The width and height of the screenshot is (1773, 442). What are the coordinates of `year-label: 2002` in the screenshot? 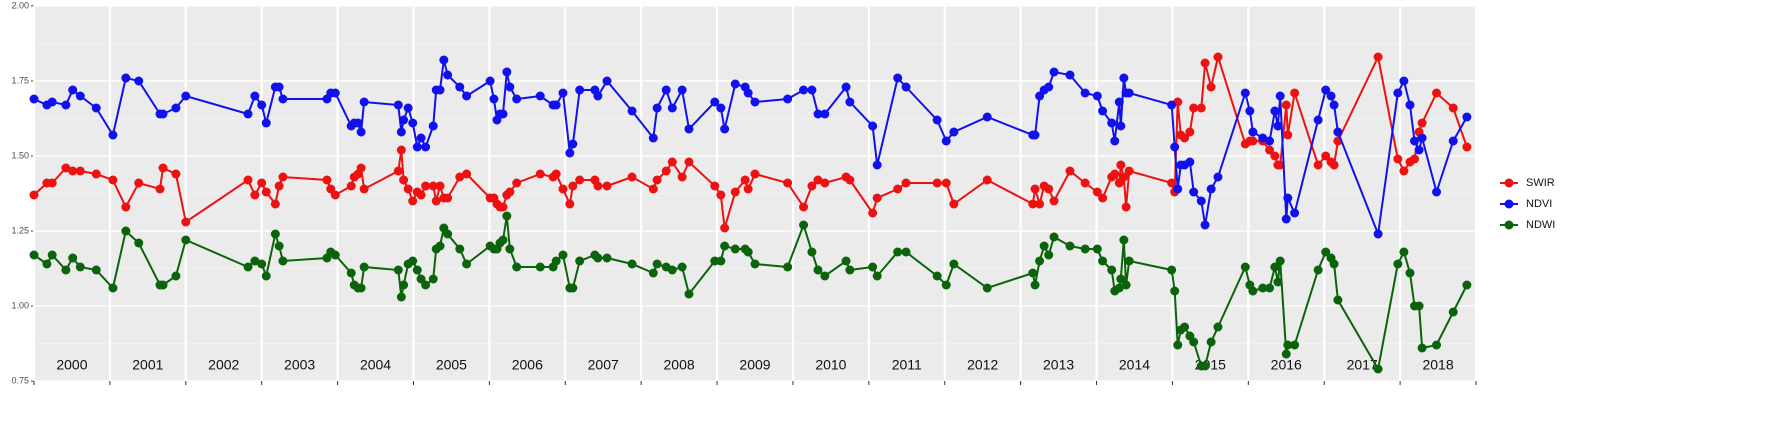 It's located at (223, 365).